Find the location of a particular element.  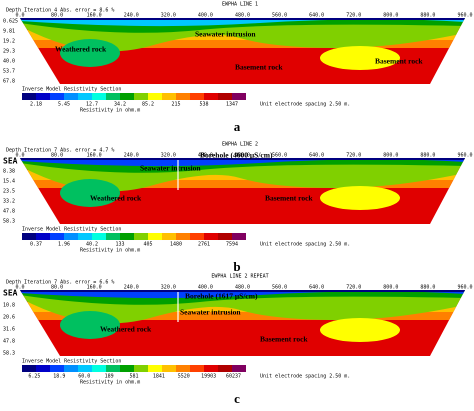

legend-value: 6.25 is located at coordinates (34, 377).